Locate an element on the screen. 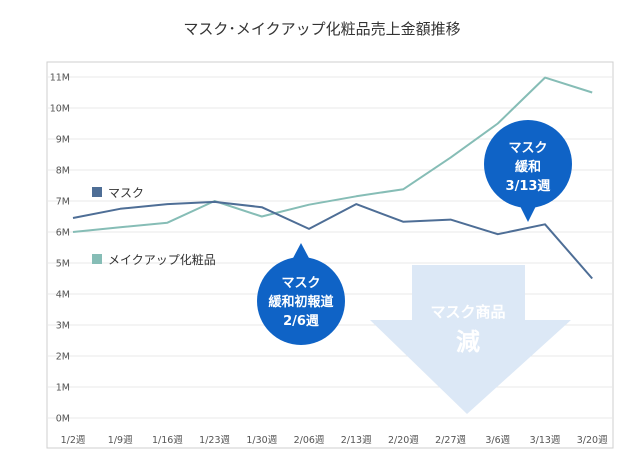 The image size is (644, 476). y-tick-label: 8M is located at coordinates (63, 171).